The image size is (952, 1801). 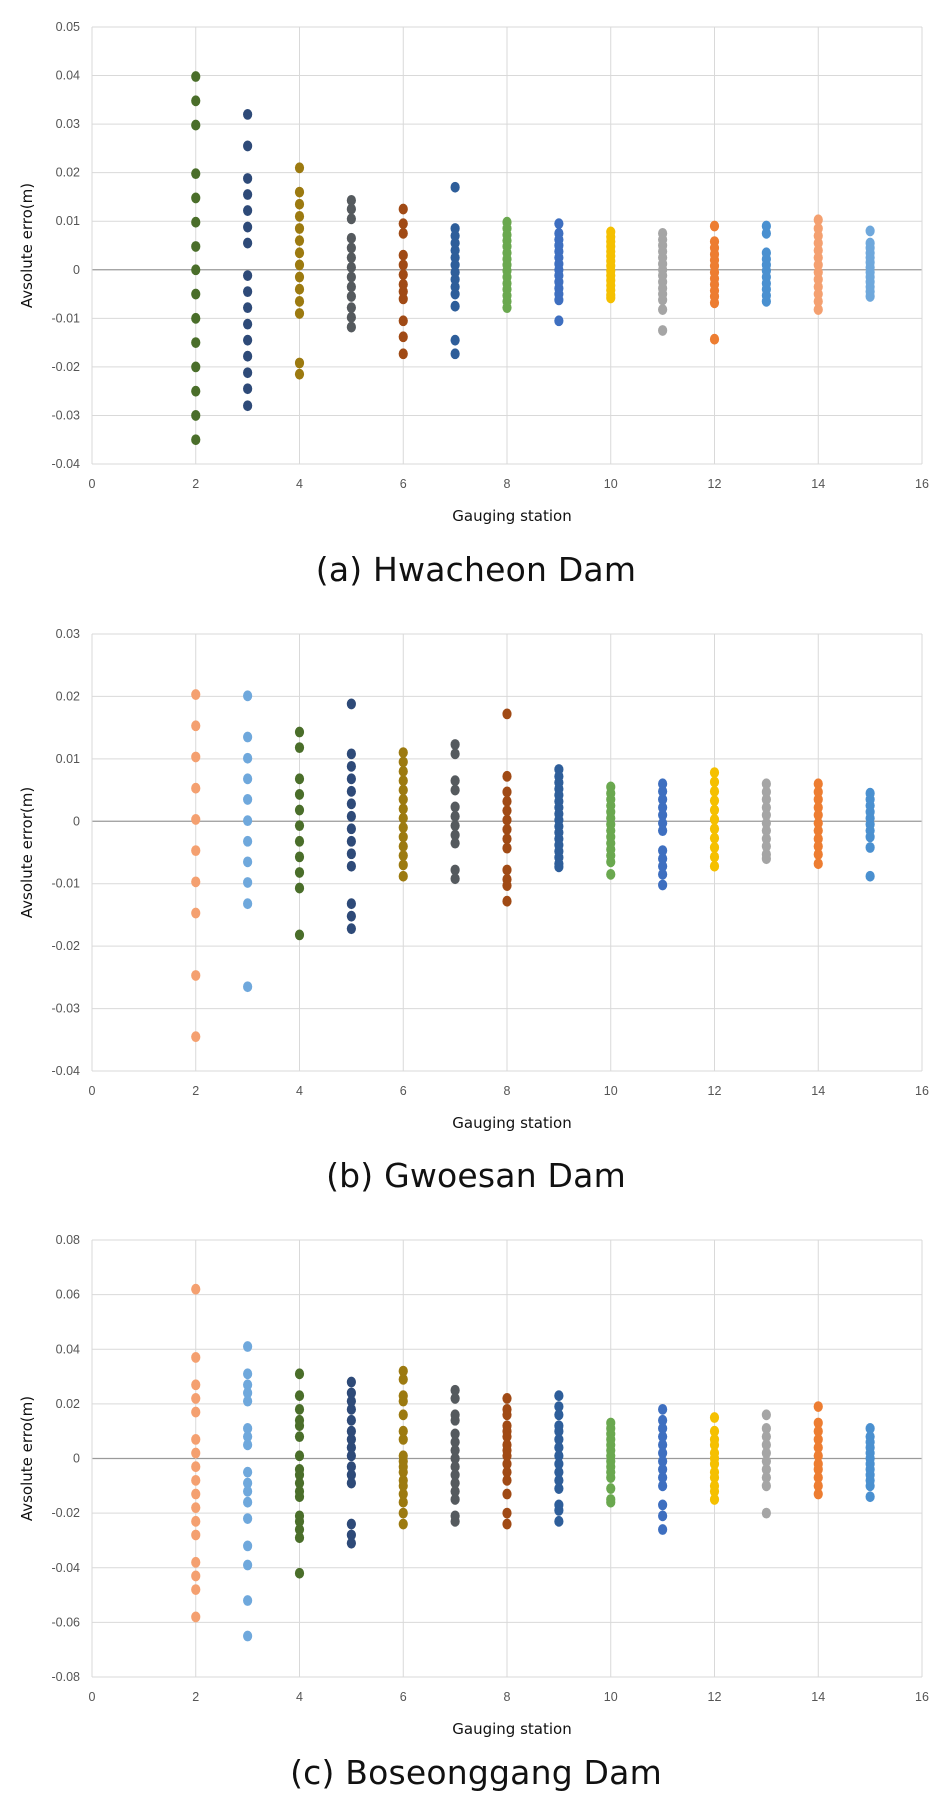 What do you see at coordinates (476, 569) in the screenshot?
I see `caption-hwacheon: (a) Hwacheon Dam` at bounding box center [476, 569].